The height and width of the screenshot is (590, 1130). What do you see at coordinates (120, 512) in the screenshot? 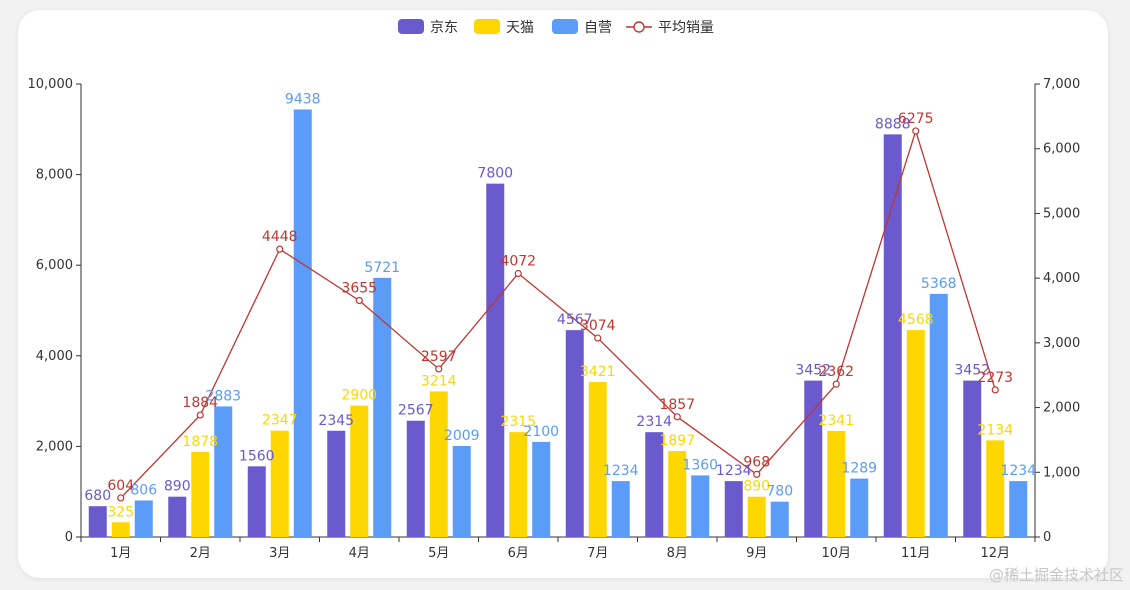
I see `bar-data-label: 325` at bounding box center [120, 512].